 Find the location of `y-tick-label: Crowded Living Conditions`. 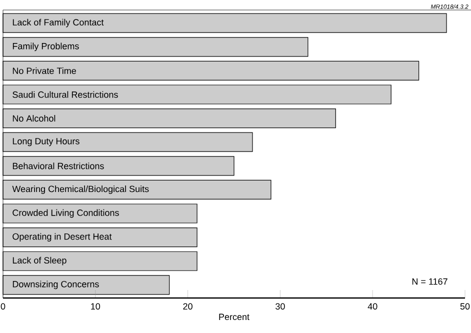

y-tick-label: Crowded Living Conditions is located at coordinates (65, 213).